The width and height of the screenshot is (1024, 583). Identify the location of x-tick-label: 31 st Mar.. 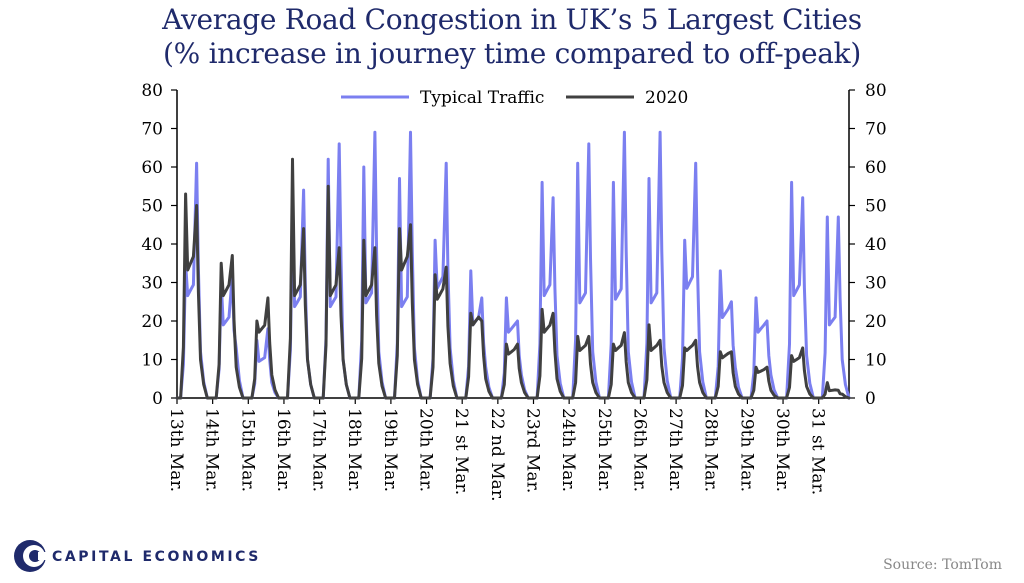
(818, 451).